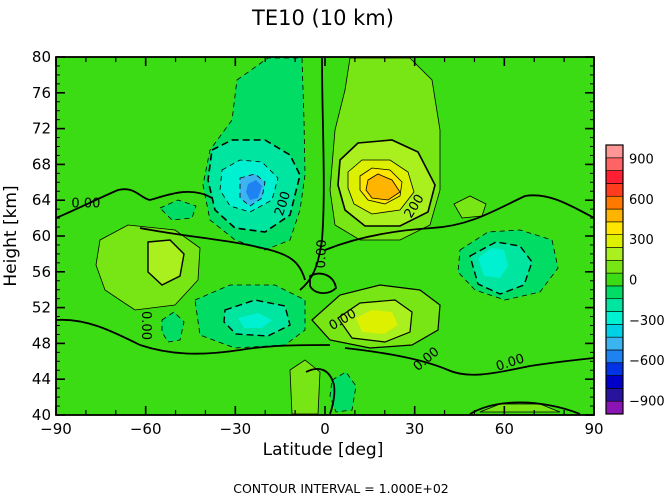 This screenshot has height=500, width=670. Describe the element at coordinates (178, 210) in the screenshot. I see `region-neg-small-a` at that location.